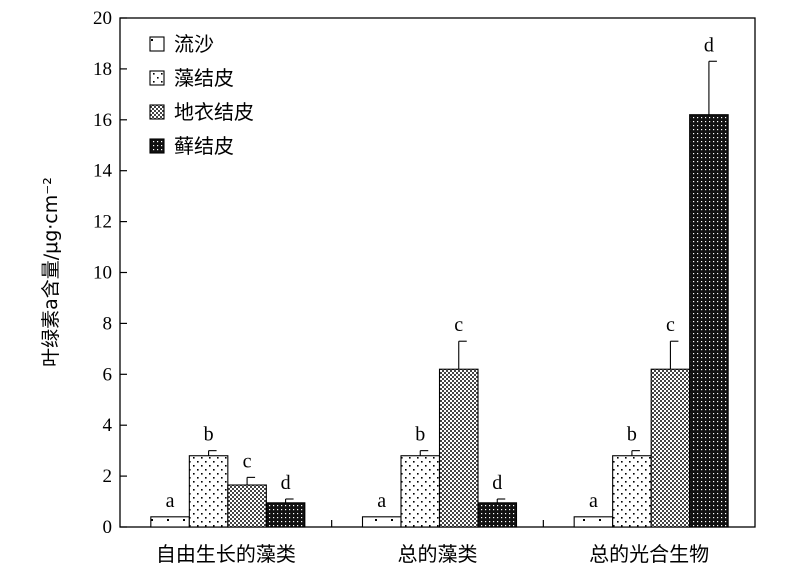  I want to click on x-category-label: 总的藻类, so click(438, 554).